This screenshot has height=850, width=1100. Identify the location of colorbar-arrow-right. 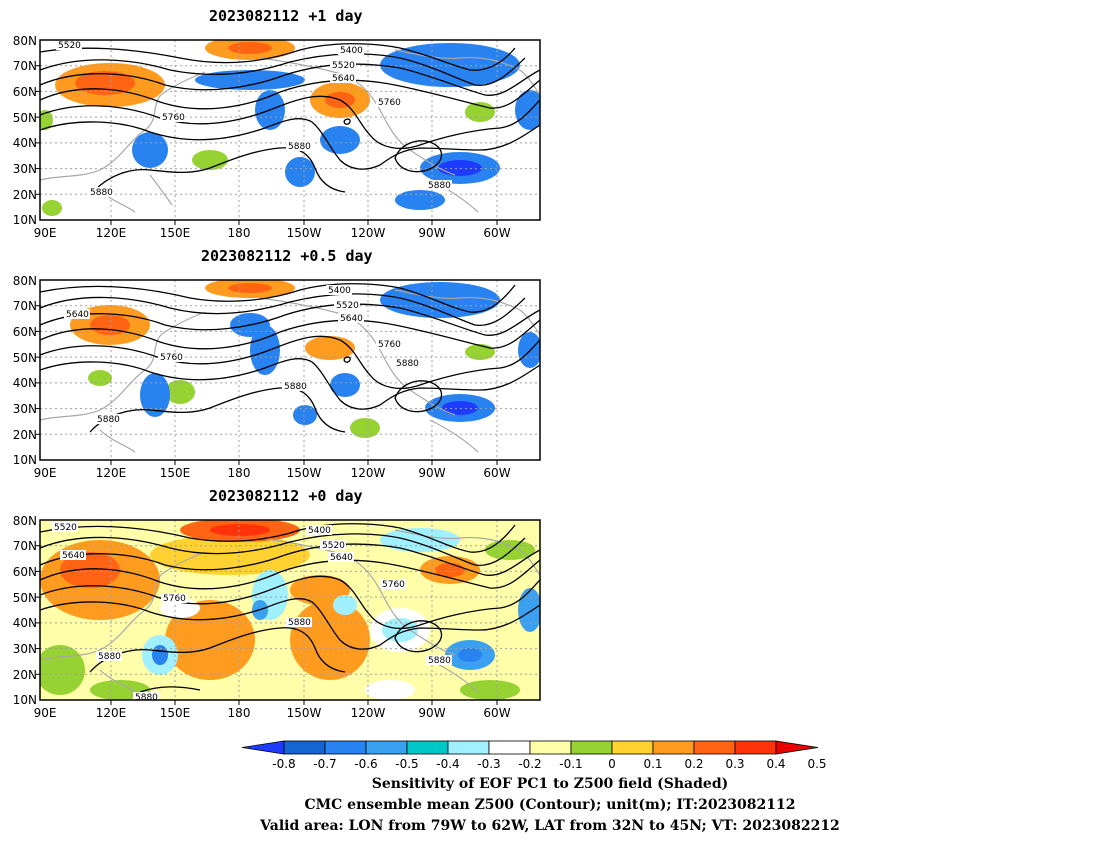
(797, 747).